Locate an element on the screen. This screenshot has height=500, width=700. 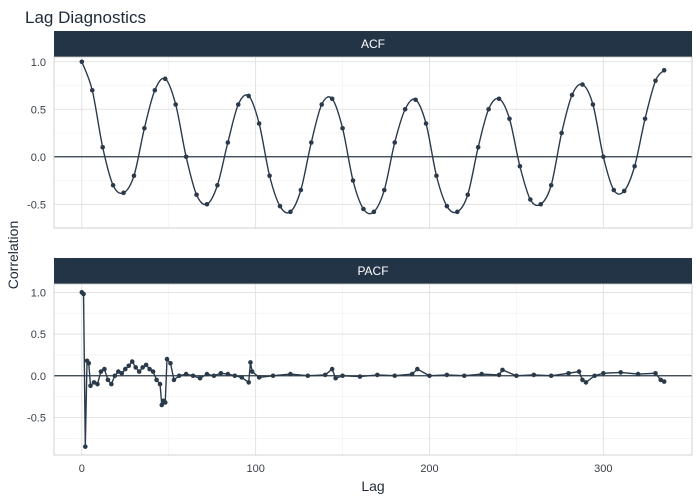
x-tick-label: 200 is located at coordinates (429, 469).